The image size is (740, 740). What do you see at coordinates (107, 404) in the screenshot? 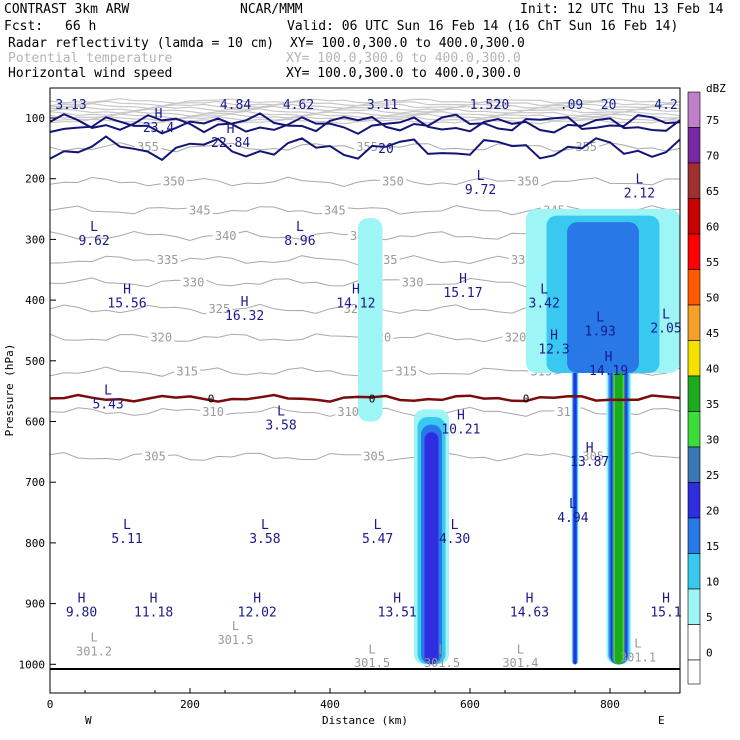
I see `extremum-value: 5.43` at bounding box center [107, 404].